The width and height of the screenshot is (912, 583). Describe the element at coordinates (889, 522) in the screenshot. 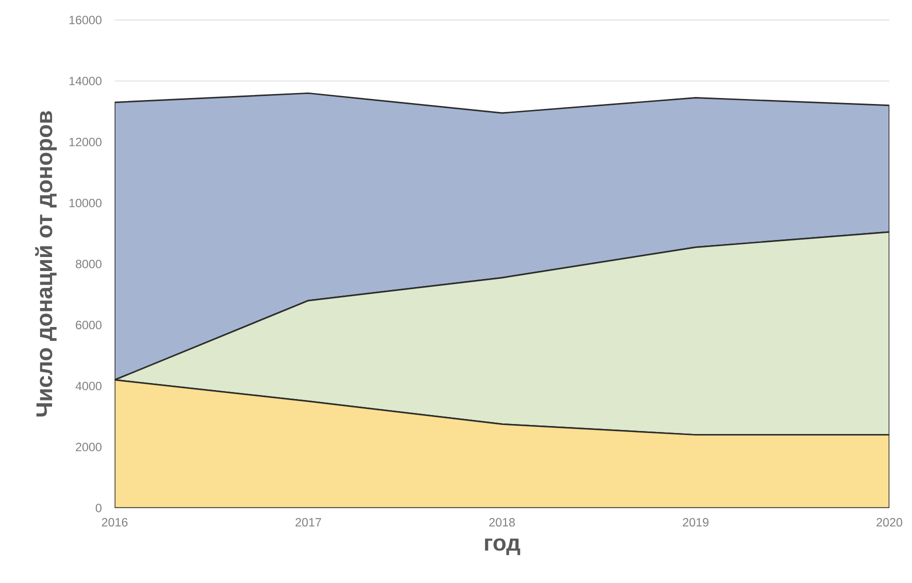

I see `x-tick-label: 2020` at that location.